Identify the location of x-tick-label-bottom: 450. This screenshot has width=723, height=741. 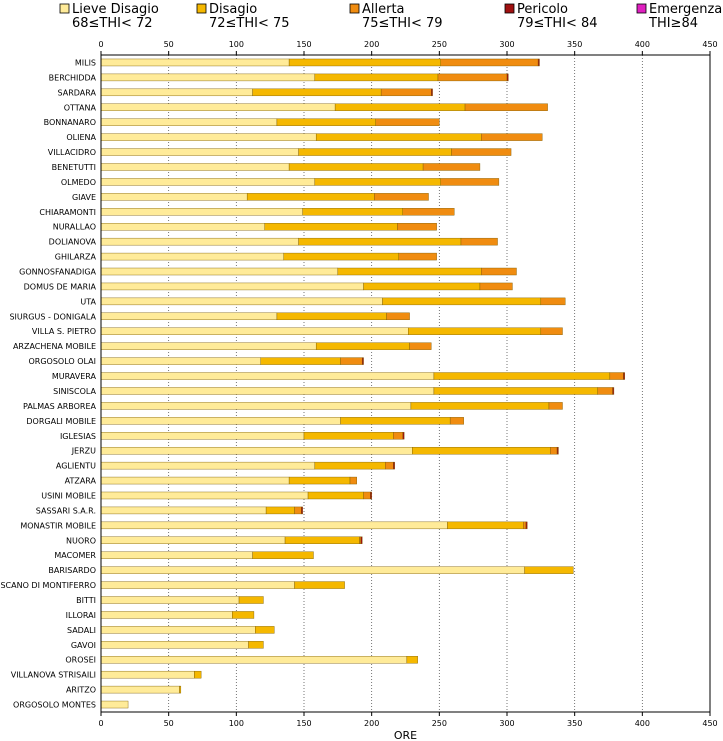
(709, 723).